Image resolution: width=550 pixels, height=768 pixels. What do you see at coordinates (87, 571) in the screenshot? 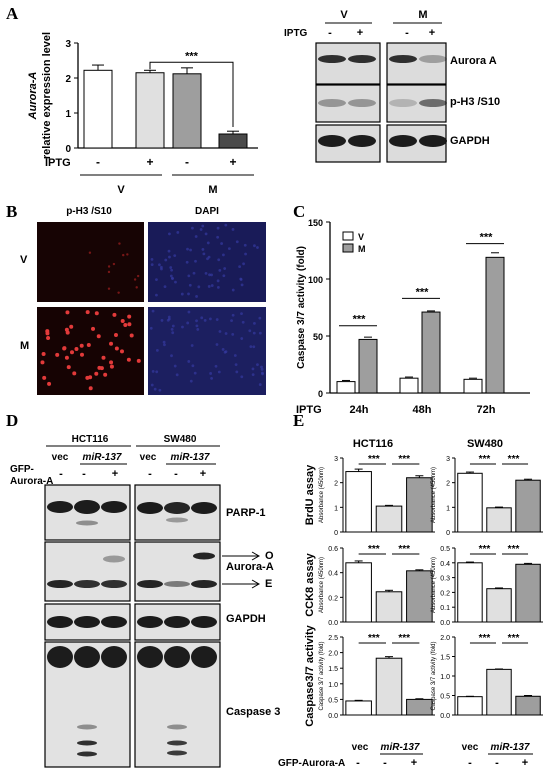
I see `blot-d-frame` at bounding box center [87, 571].